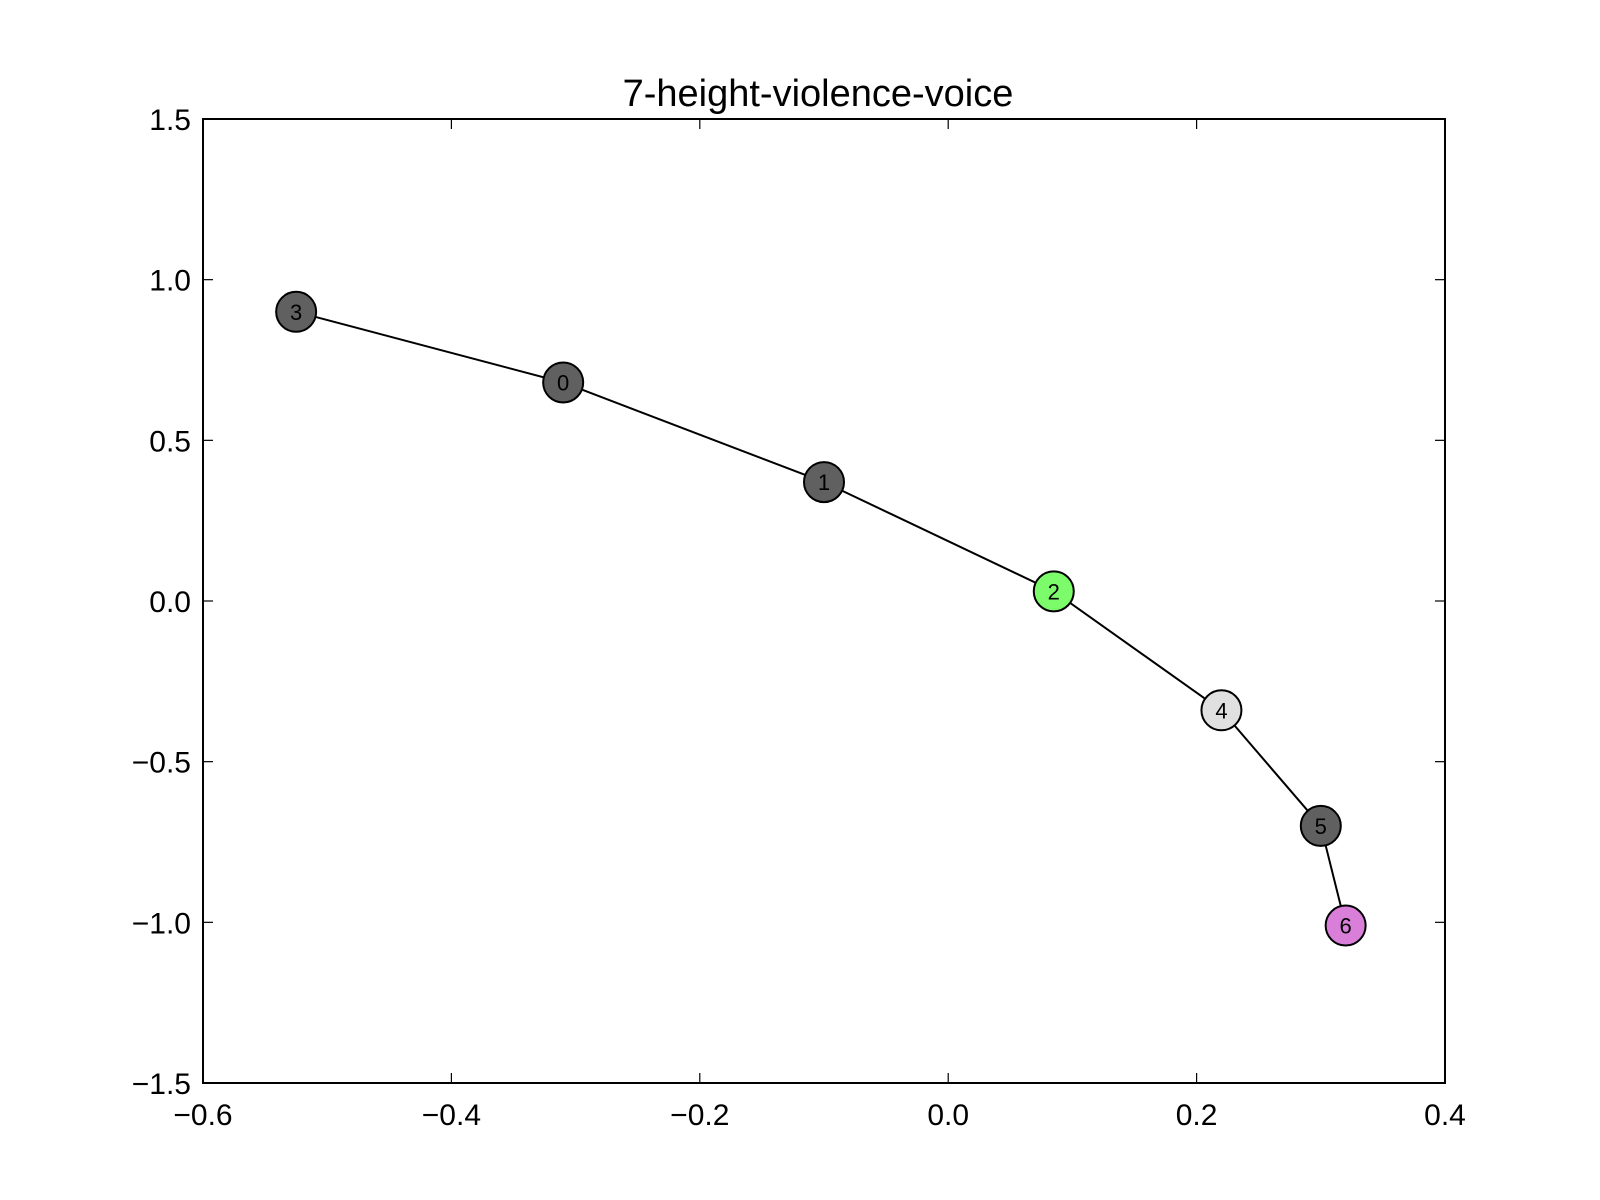  I want to click on node-label: 2, so click(1054, 591).